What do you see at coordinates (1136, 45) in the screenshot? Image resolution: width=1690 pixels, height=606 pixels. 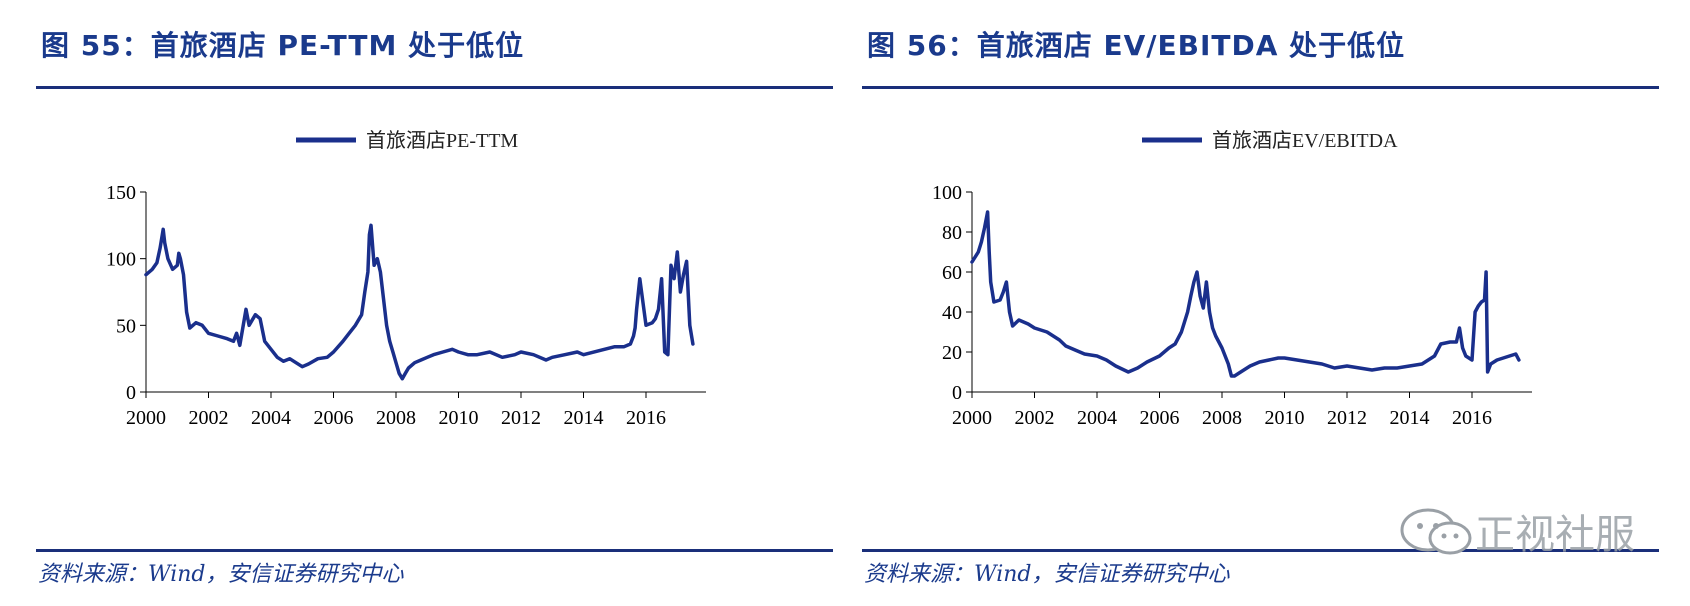 I see `figure-title: 图 56：首旅酒店 EV/EBITDA 处于低位` at bounding box center [1136, 45].